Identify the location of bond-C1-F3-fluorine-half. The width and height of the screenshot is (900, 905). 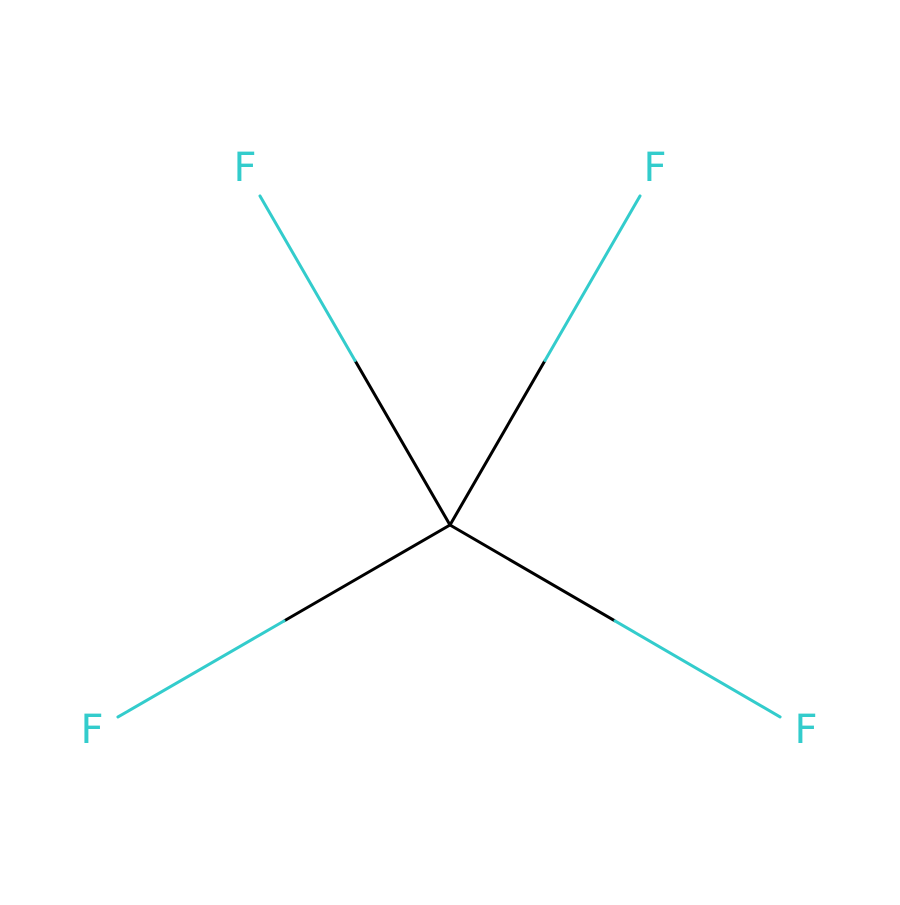
(201, 669).